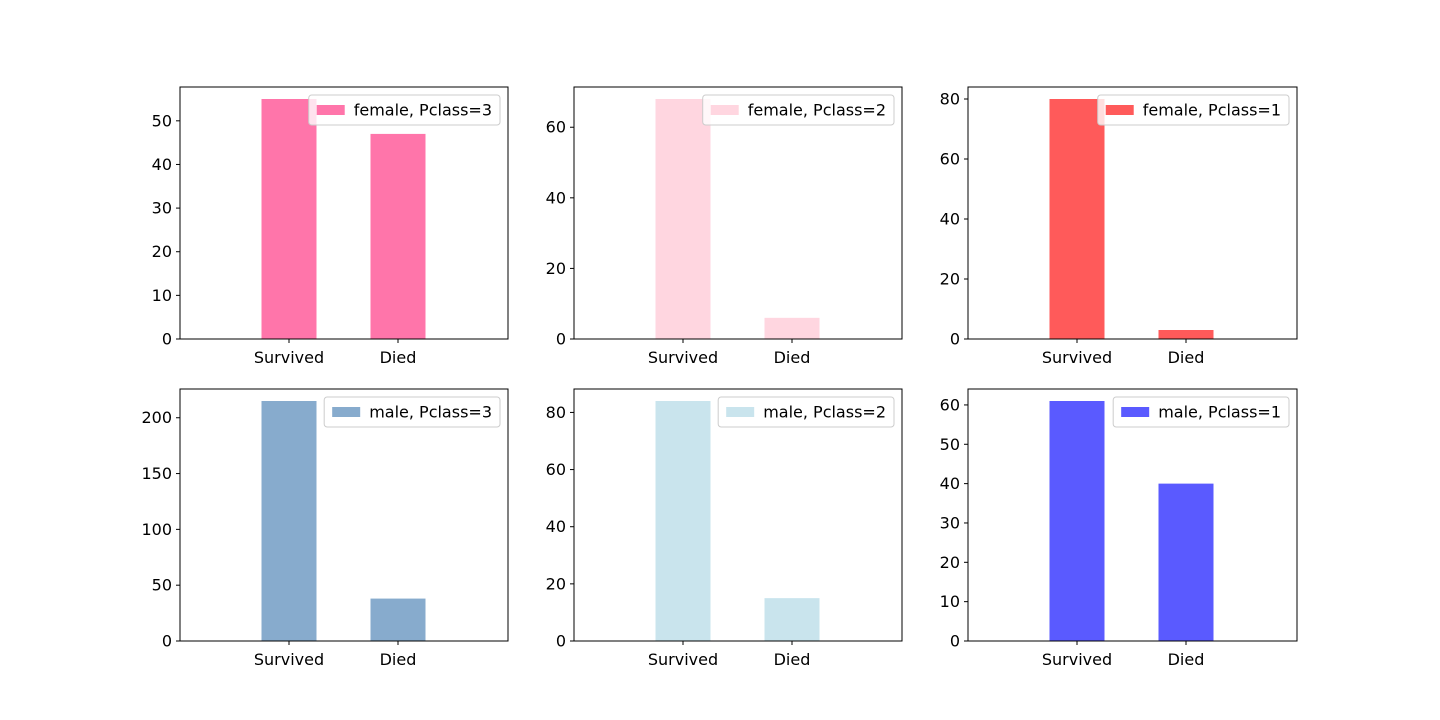 This screenshot has width=1440, height=720. Describe the element at coordinates (430, 412) in the screenshot. I see `legend-label: male, Pclass=3` at that location.